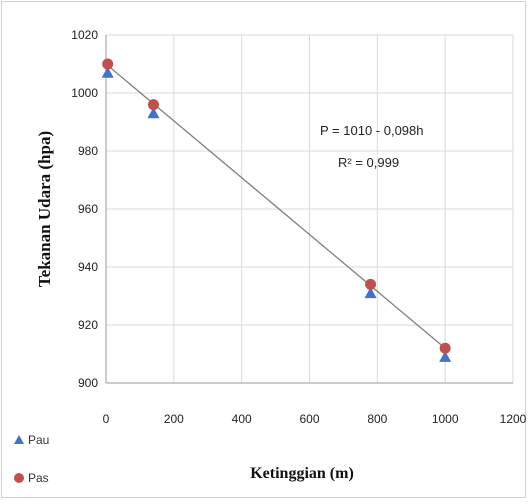 The height and width of the screenshot is (504, 529). Describe the element at coordinates (513, 419) in the screenshot. I see `x-tick-label: 1200` at that location.